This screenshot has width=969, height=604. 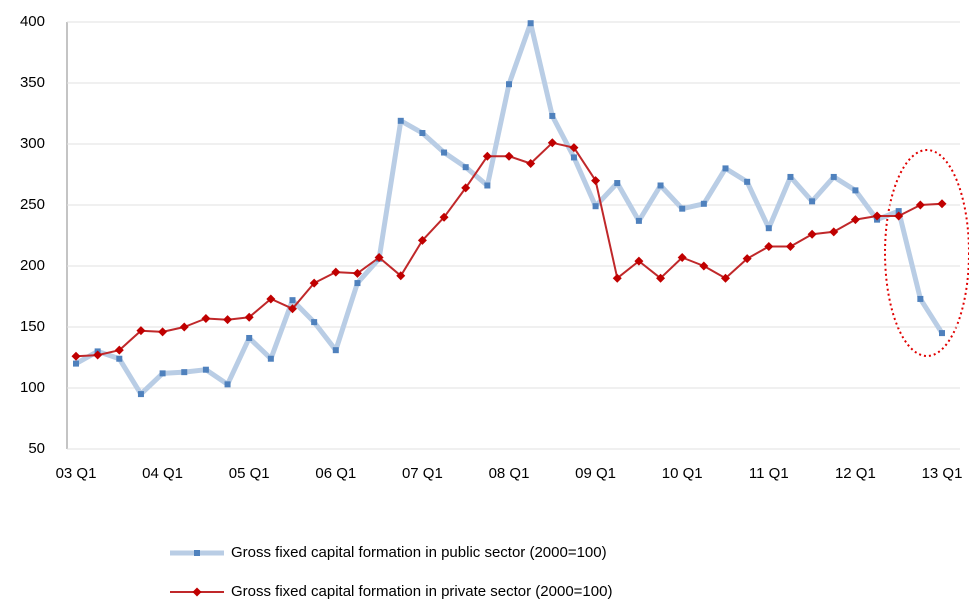 What do you see at coordinates (32, 204) in the screenshot?
I see `y-tick-label: 250` at bounding box center [32, 204].